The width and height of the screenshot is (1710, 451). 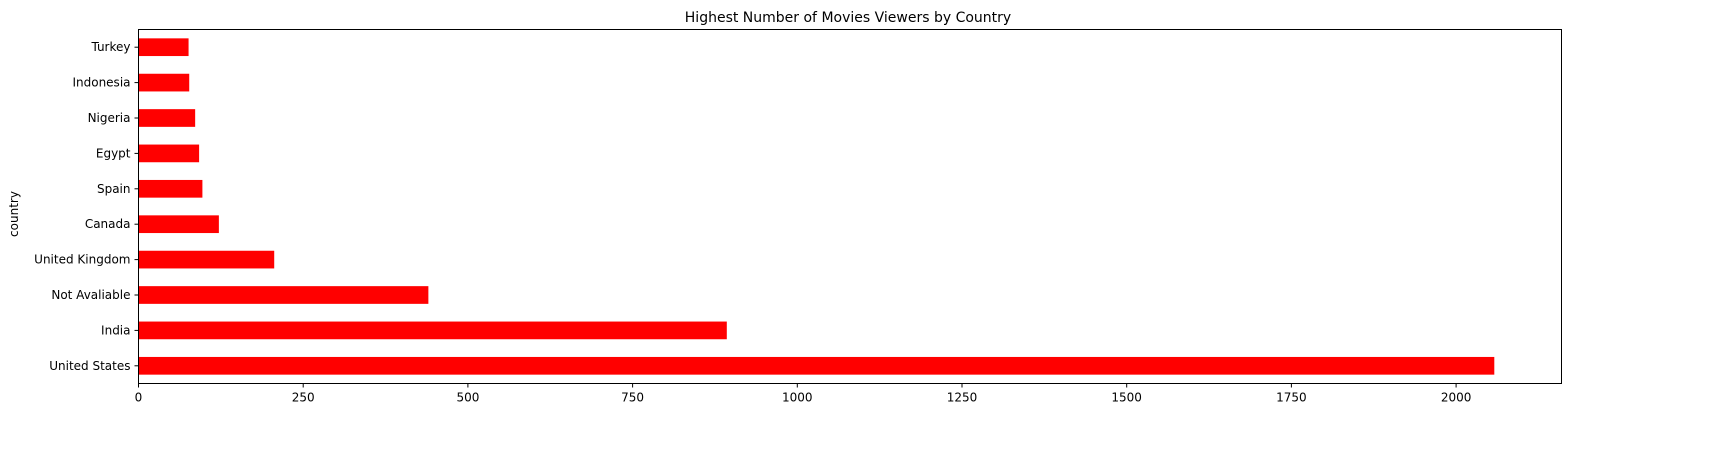 I want to click on x-tick-label: 500, so click(x=467, y=398).